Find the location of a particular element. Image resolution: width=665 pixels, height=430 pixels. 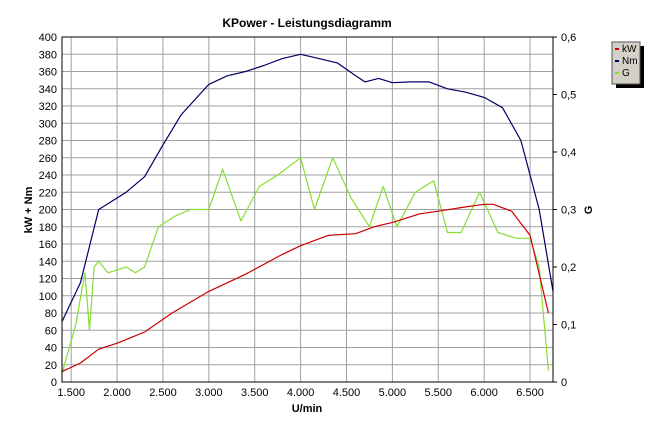

y-tick-label: 80 is located at coordinates (51, 314).